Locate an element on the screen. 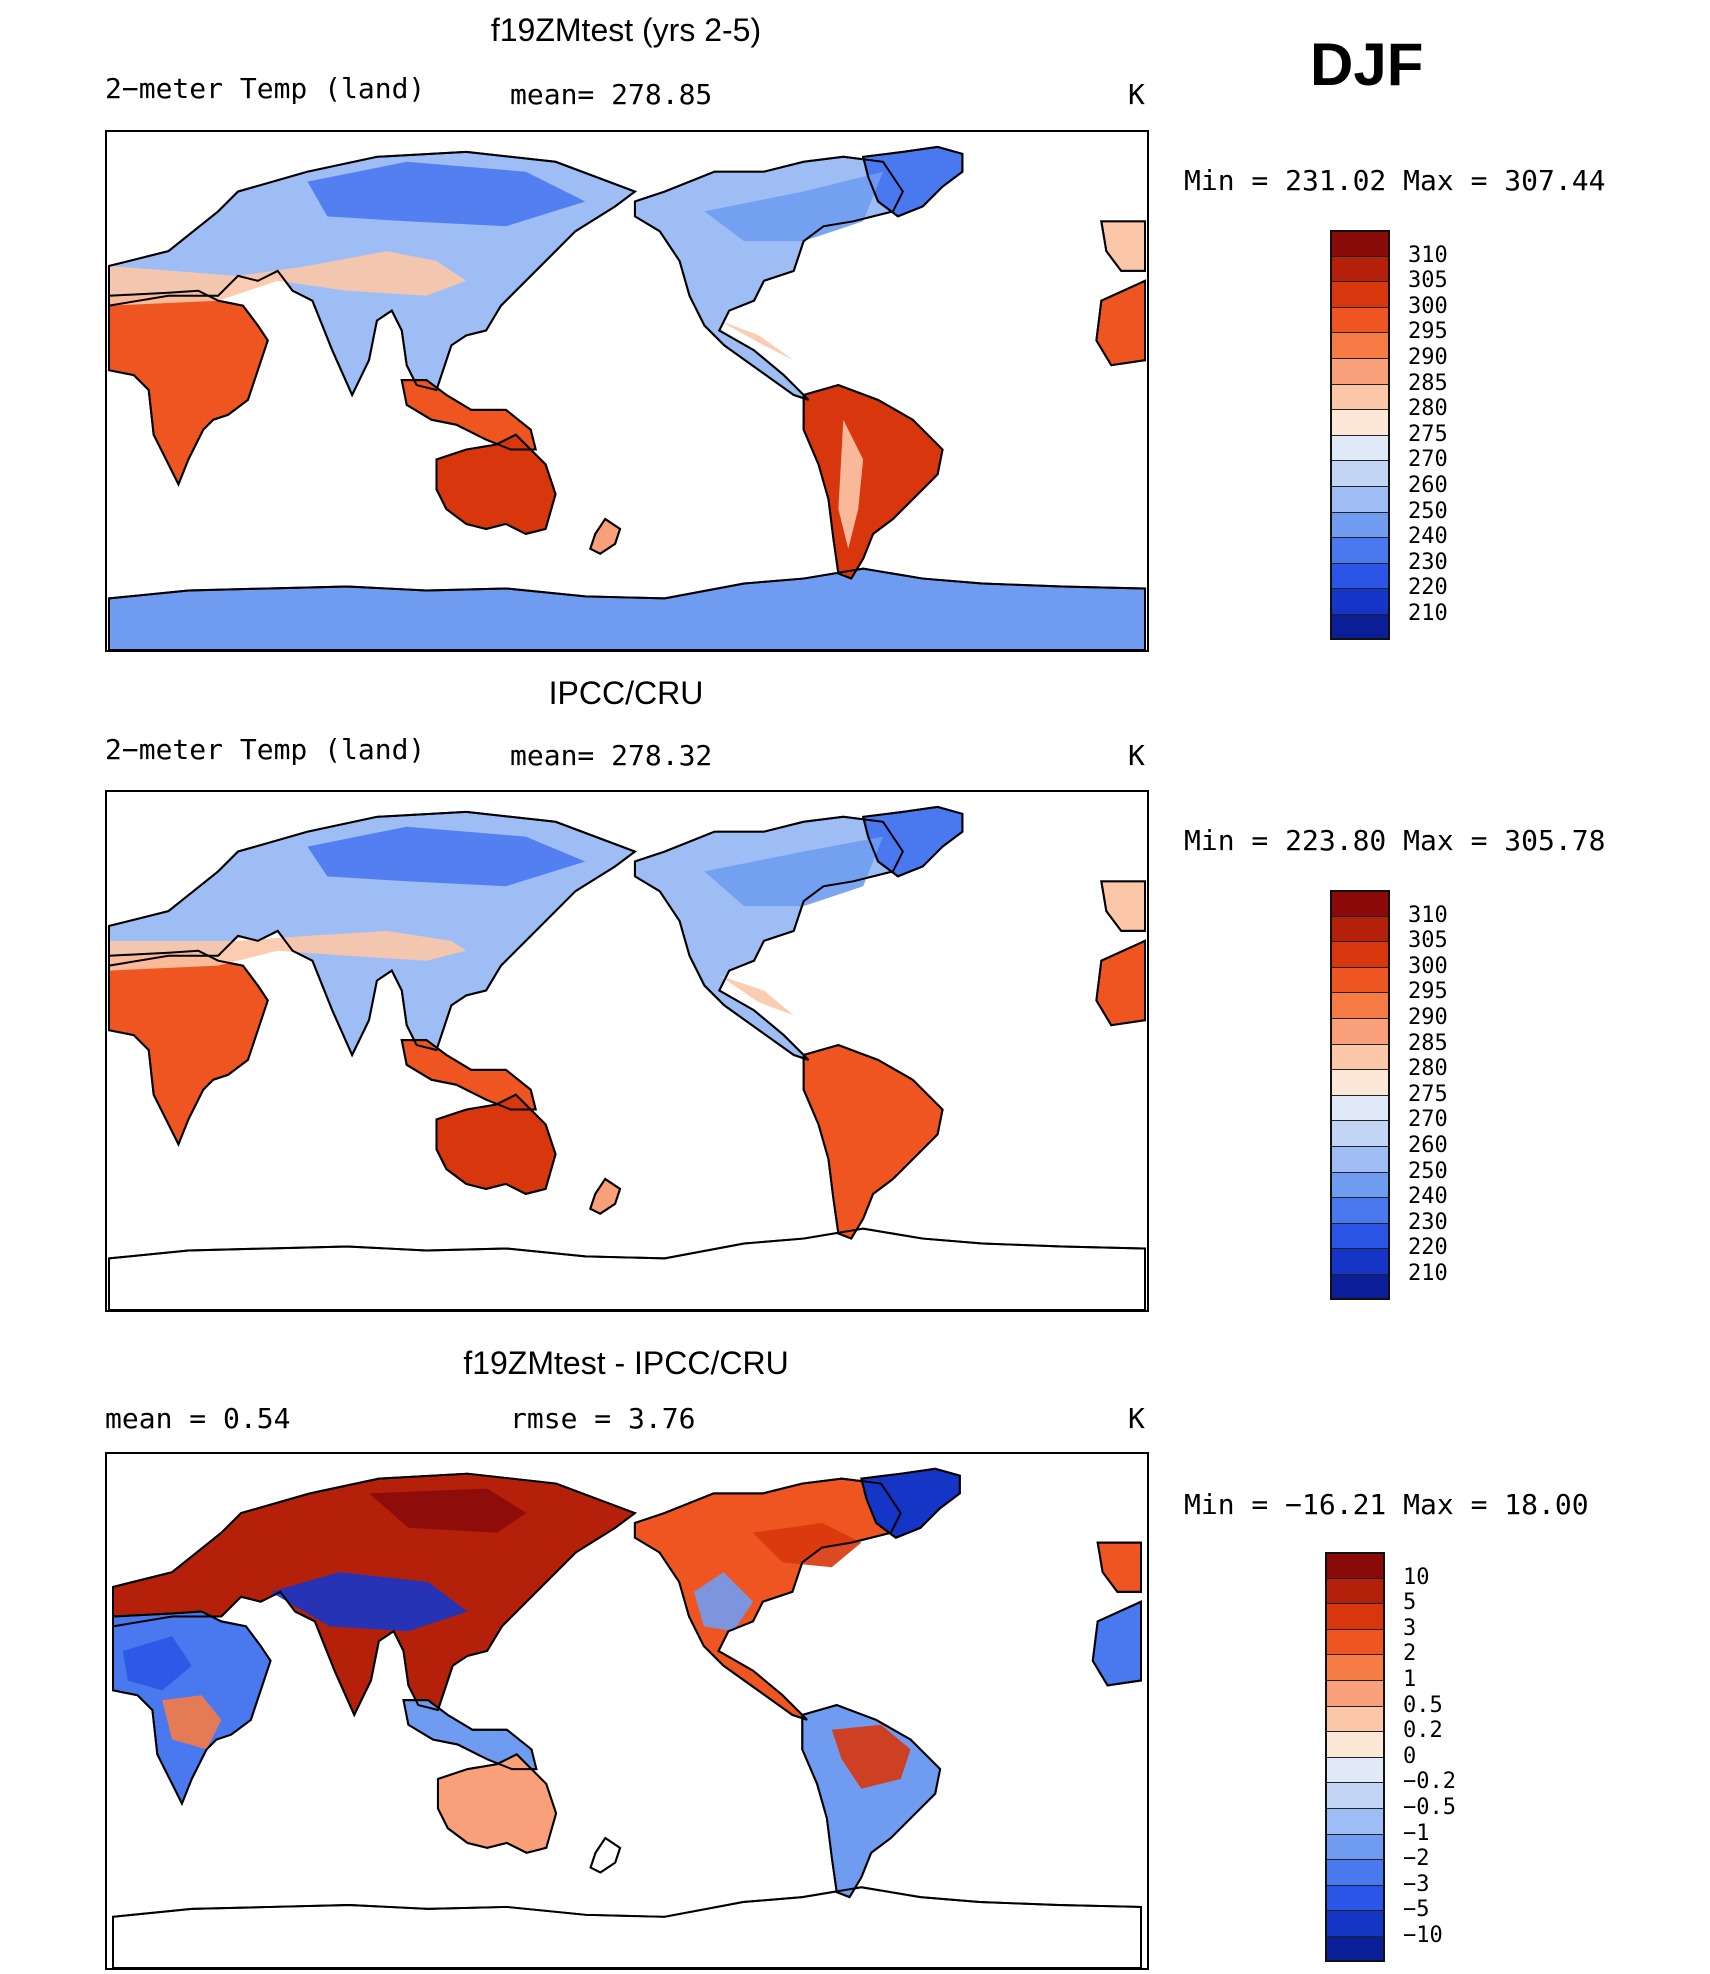 Image resolution: width=1710 pixels, height=1974 pixels. colorbar-tick-label: 305 is located at coordinates (1428, 941).